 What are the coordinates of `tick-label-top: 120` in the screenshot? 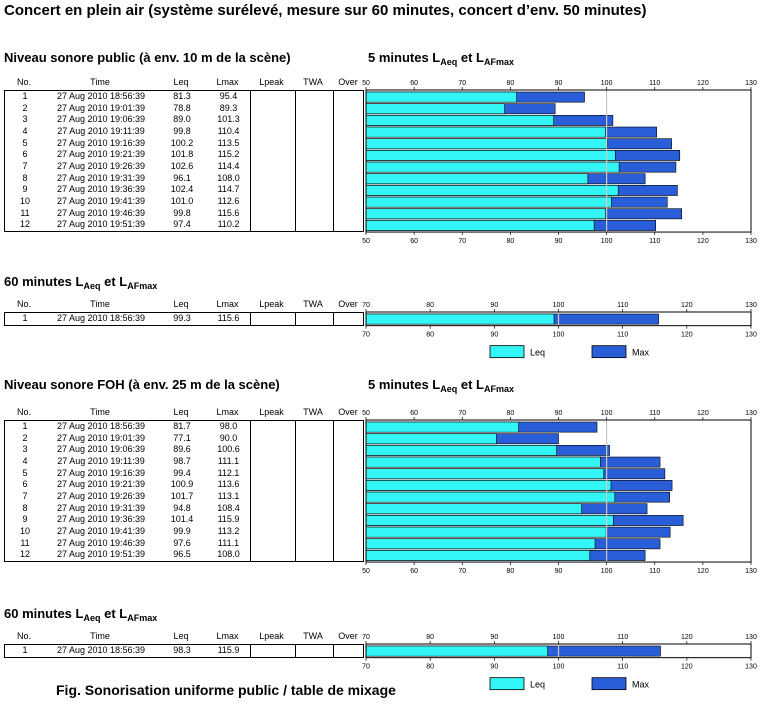 It's located at (687, 637).